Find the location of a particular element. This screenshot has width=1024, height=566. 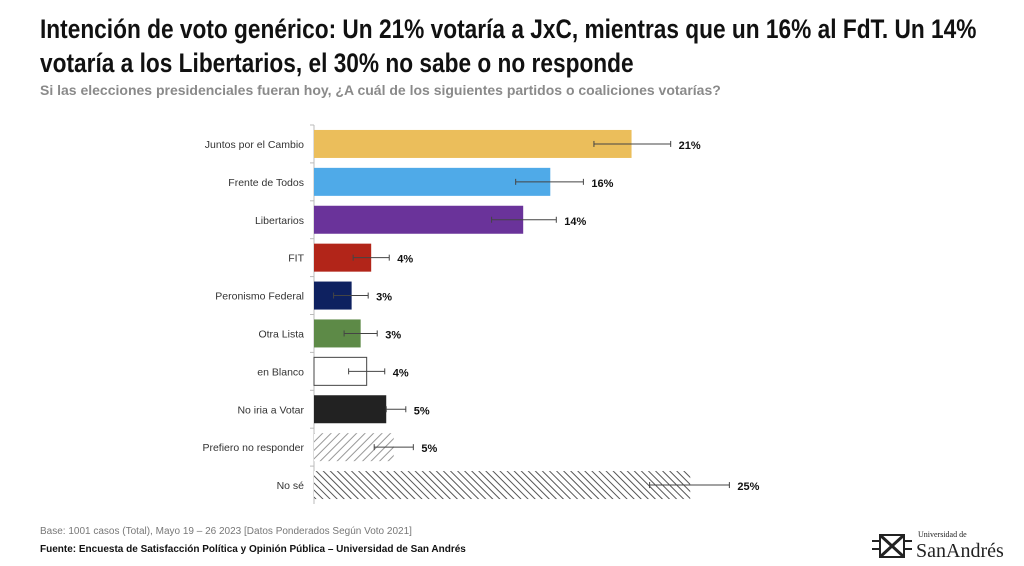

category-label: Prefiero no responder is located at coordinates (253, 448).